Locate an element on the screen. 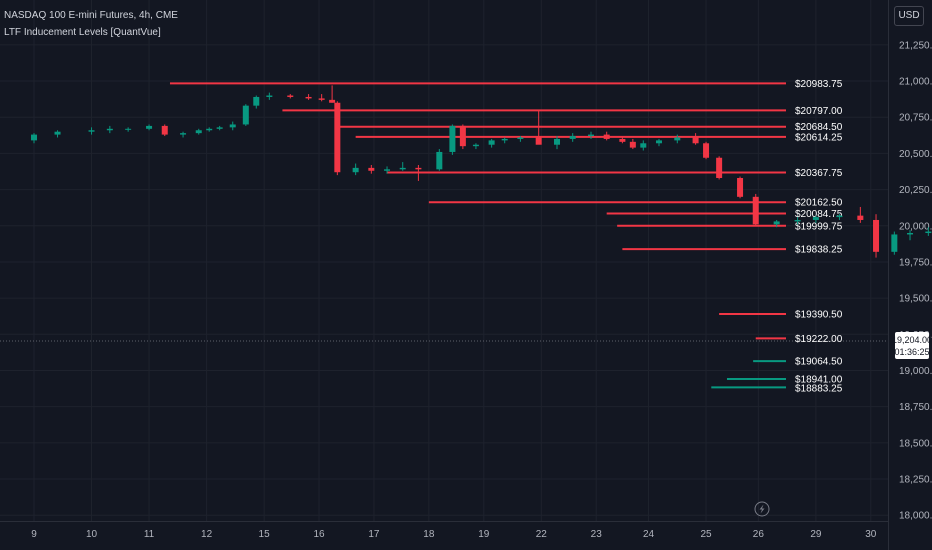 This screenshot has width=932, height=550. y-tick-label: 21,000.00 is located at coordinates (915, 82).